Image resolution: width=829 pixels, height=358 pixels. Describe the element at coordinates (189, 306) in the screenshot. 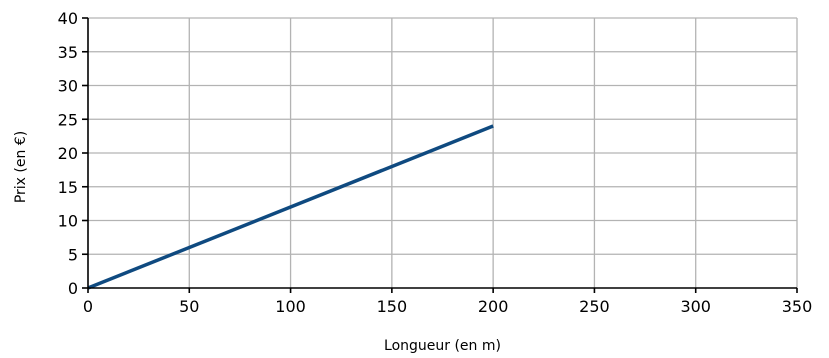

I see `x-tick-label: 50` at that location.